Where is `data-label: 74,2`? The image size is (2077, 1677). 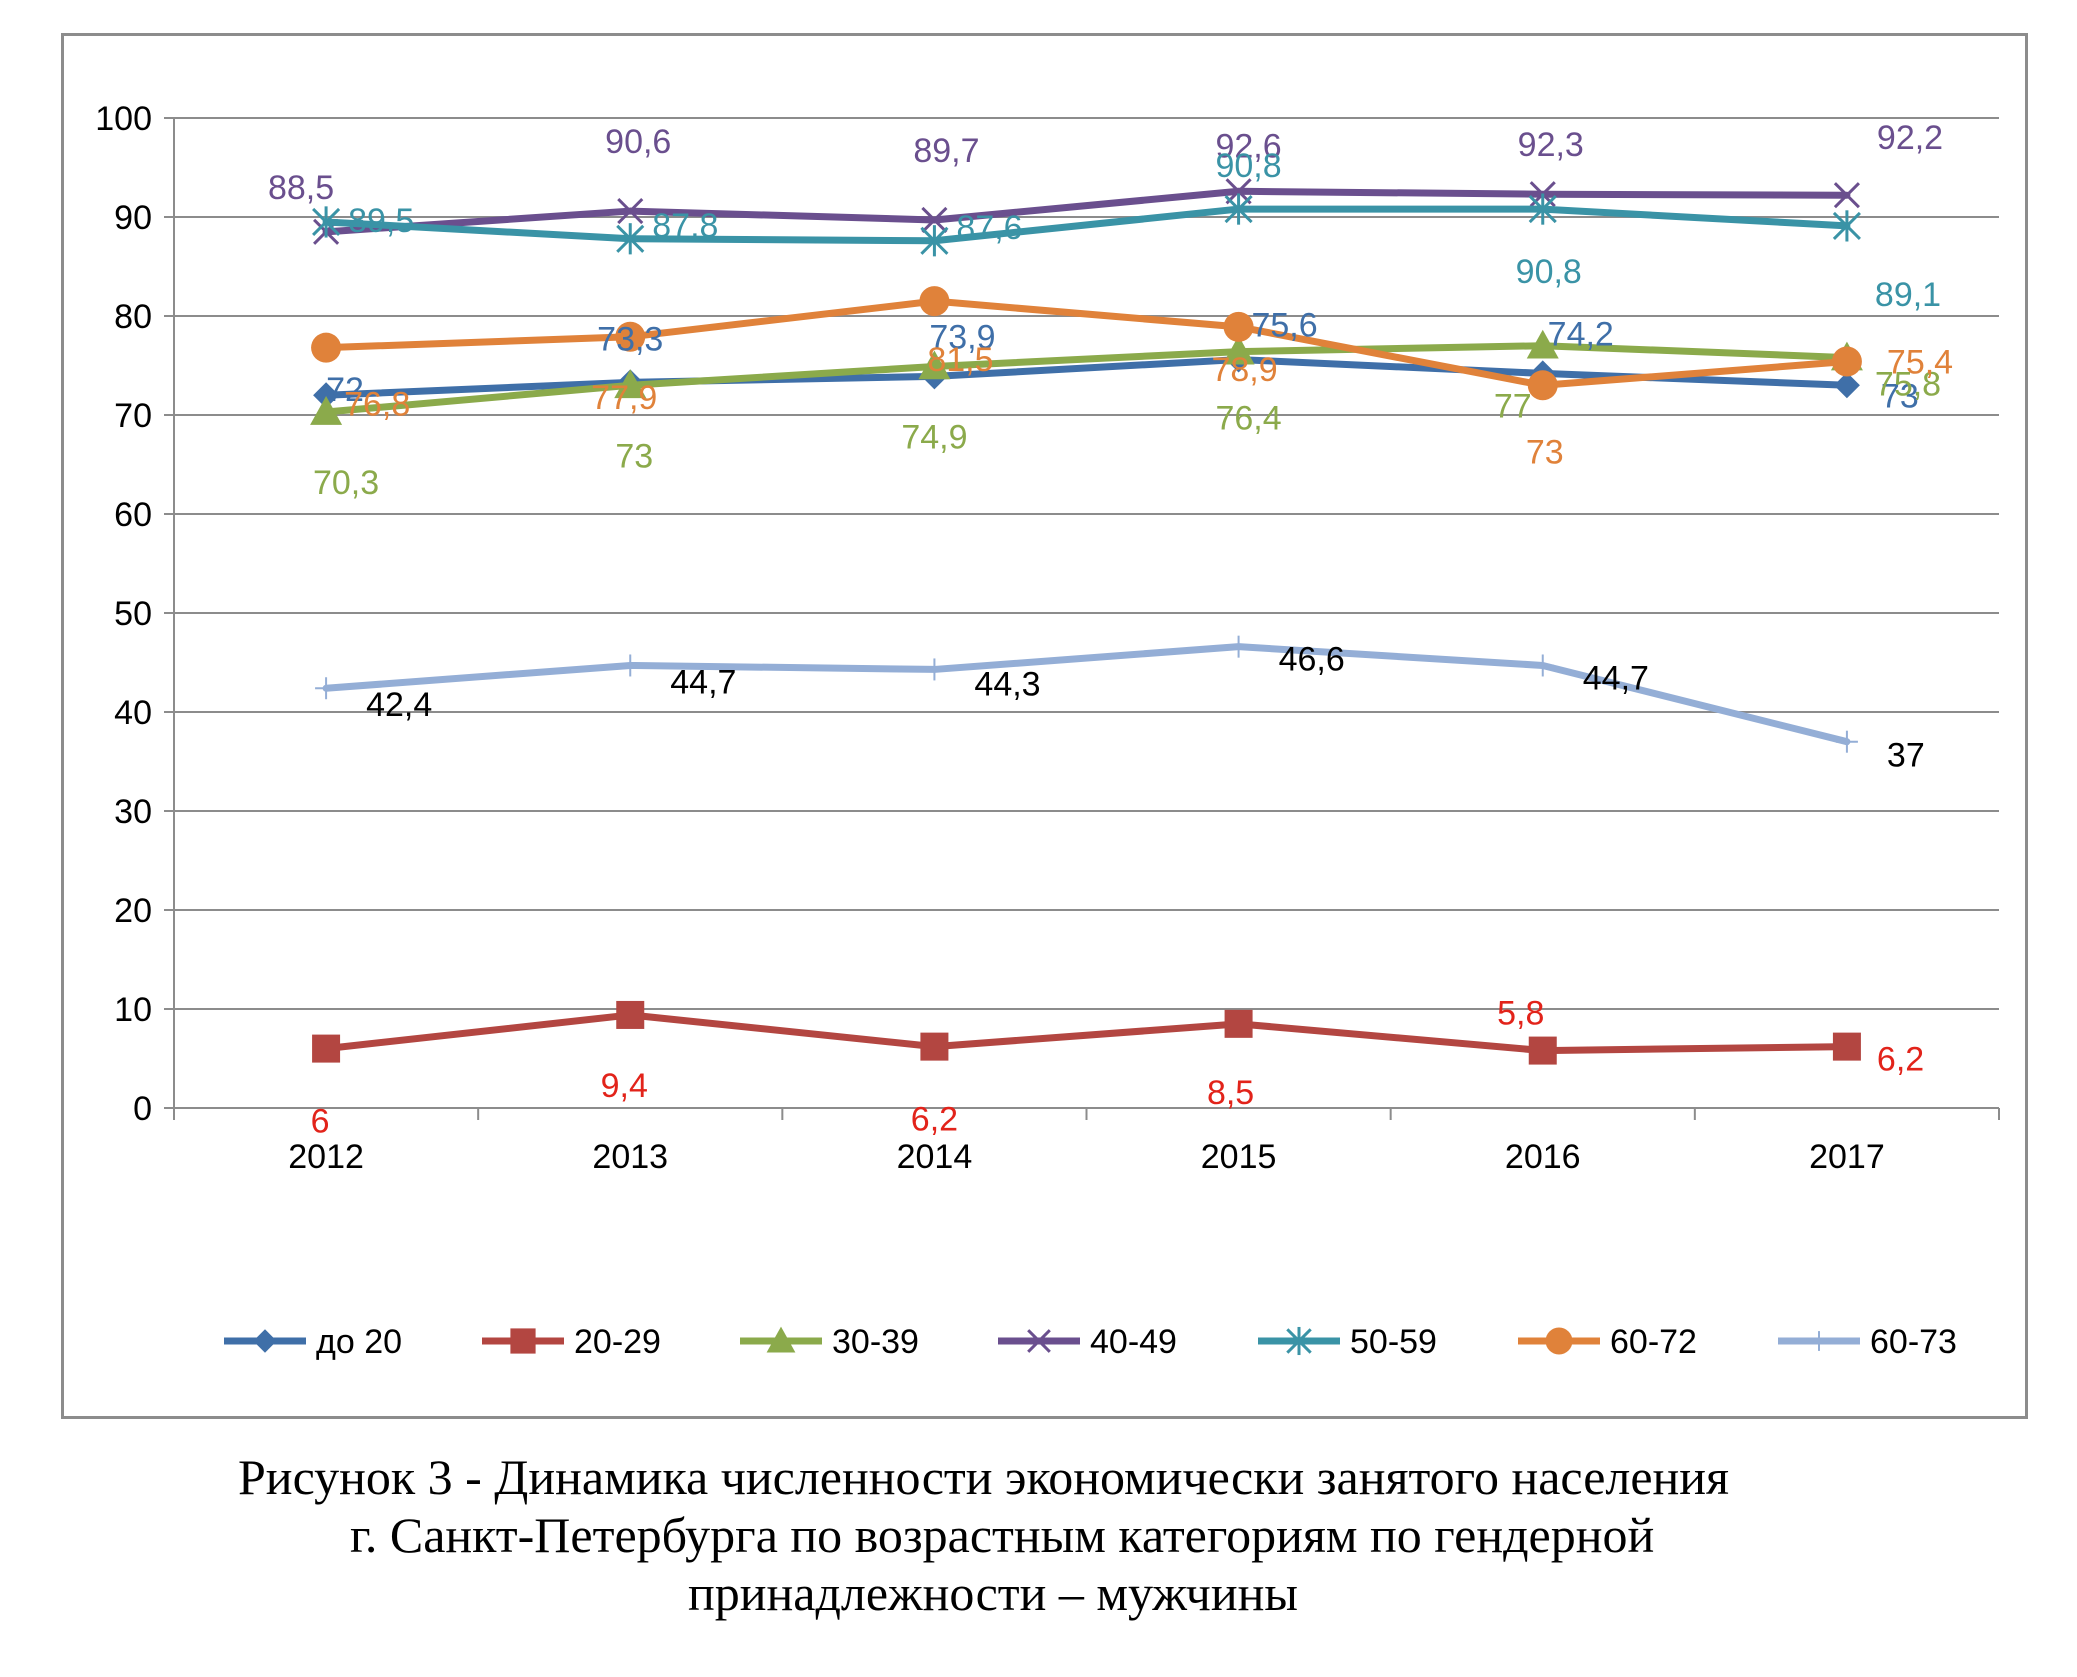 data-label: 74,2 is located at coordinates (1581, 334).